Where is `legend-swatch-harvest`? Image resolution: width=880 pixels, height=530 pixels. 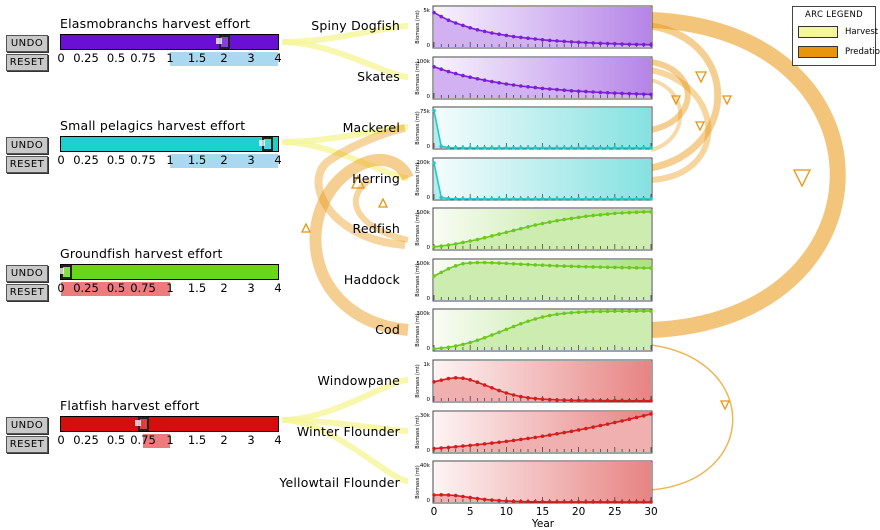 legend-swatch-harvest is located at coordinates (818, 32).